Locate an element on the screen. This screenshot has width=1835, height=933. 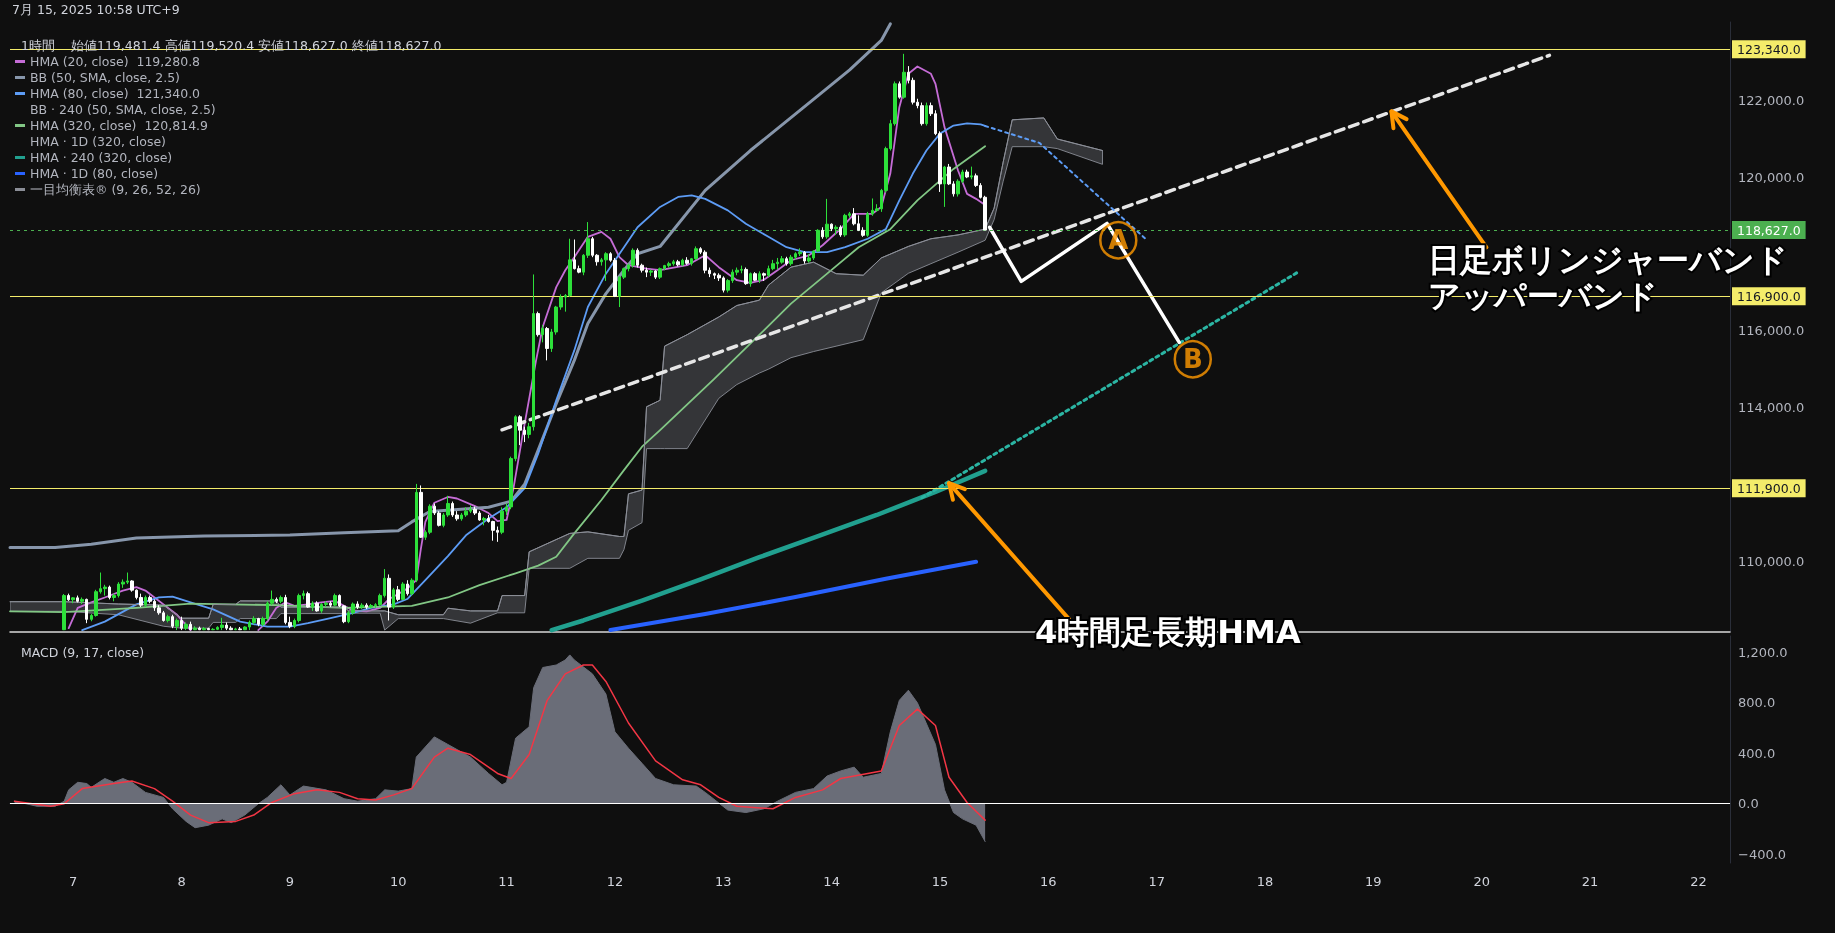
y-tick-label: 114,000.0 is located at coordinates (1771, 408).